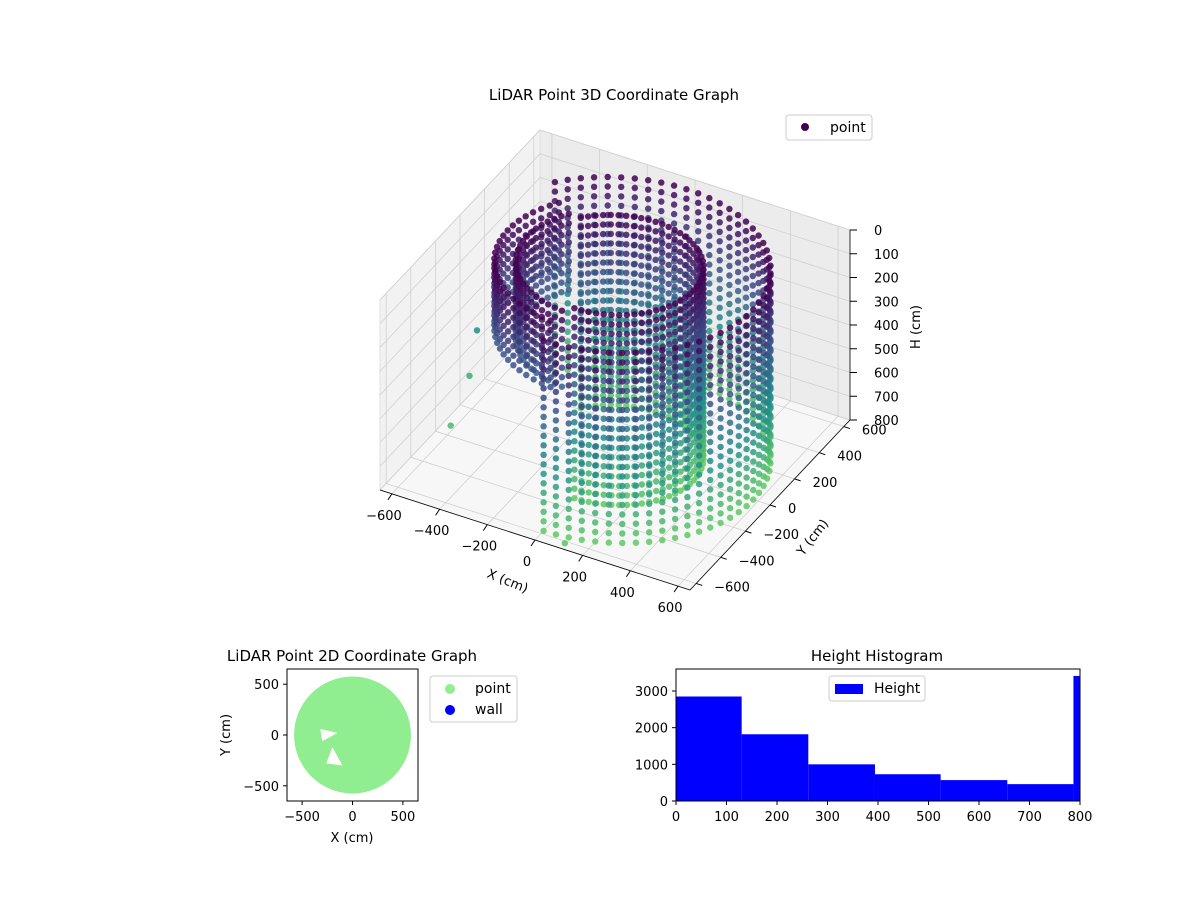 This screenshot has height=900, width=1200. Describe the element at coordinates (847, 428) in the screenshot. I see `y-tick` at that location.